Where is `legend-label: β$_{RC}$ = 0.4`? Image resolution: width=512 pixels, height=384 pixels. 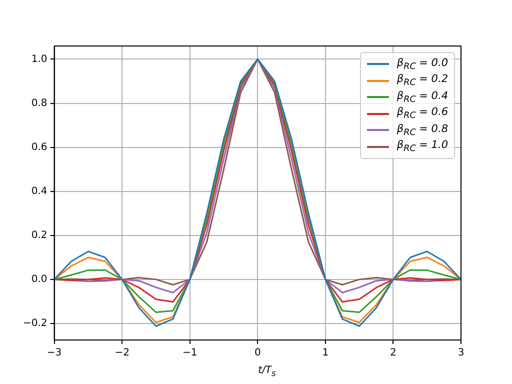
legend-label: β$_{RC}$ = 0.4 is located at coordinates (422, 97).